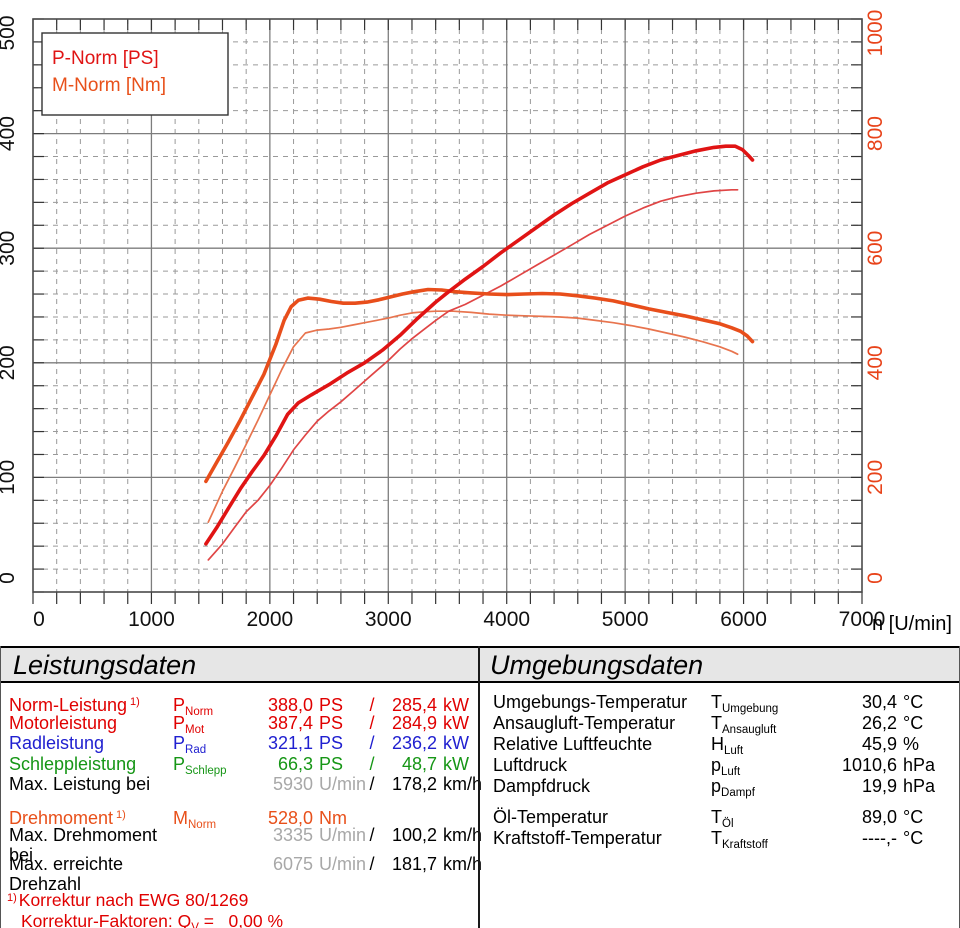 This screenshot has width=960, height=928. I want to click on row-value-1: 321,1, so click(290, 743).